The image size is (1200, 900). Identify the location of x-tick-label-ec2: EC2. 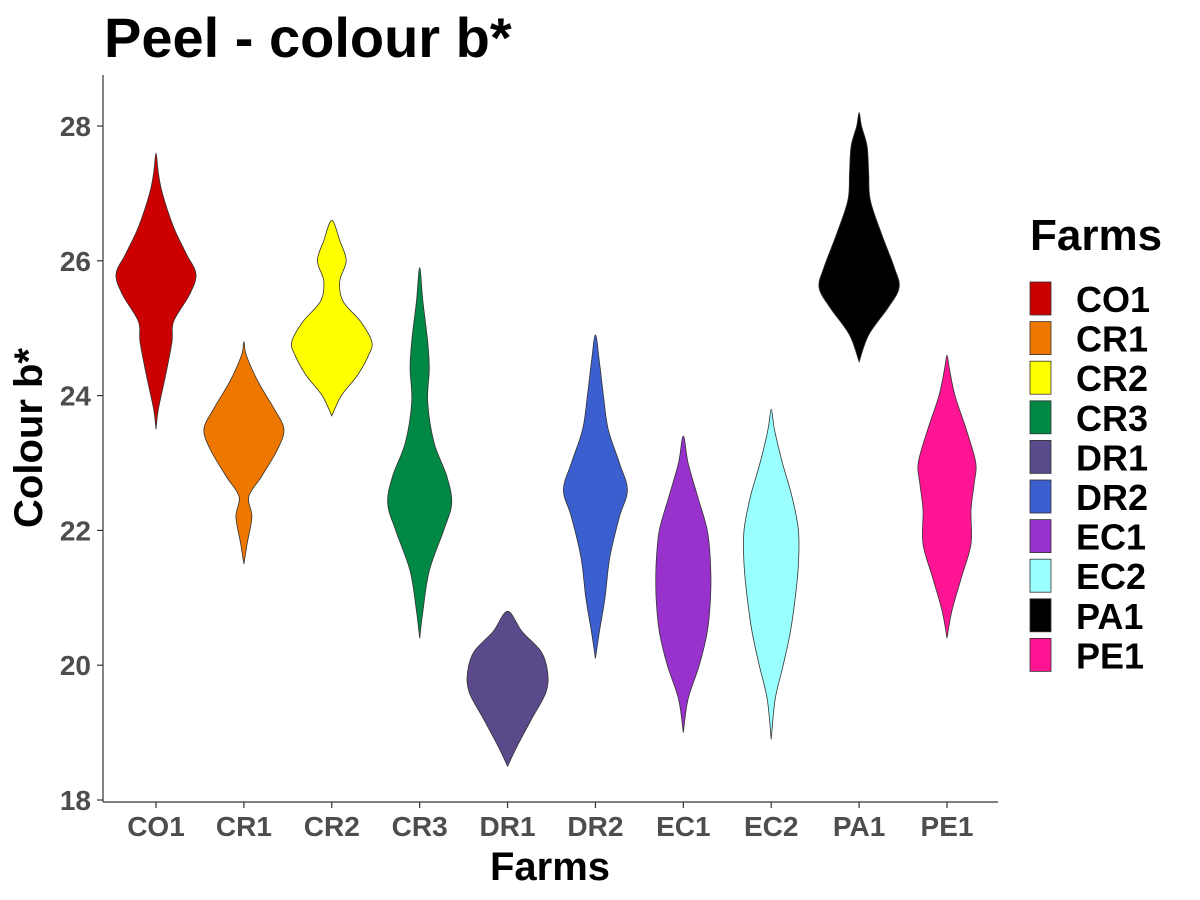
(771, 826).